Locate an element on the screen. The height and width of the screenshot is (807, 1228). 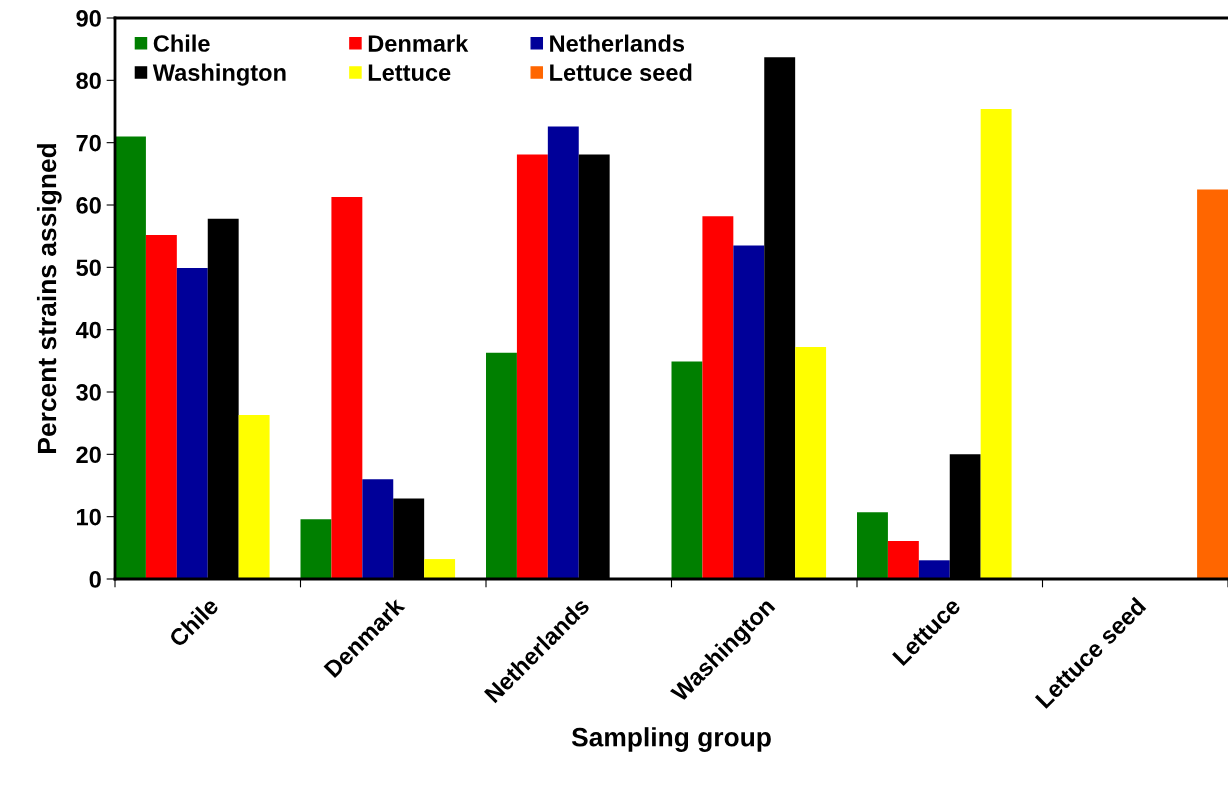
y-axis-title: Percent strains assigned is located at coordinates (49, 298).